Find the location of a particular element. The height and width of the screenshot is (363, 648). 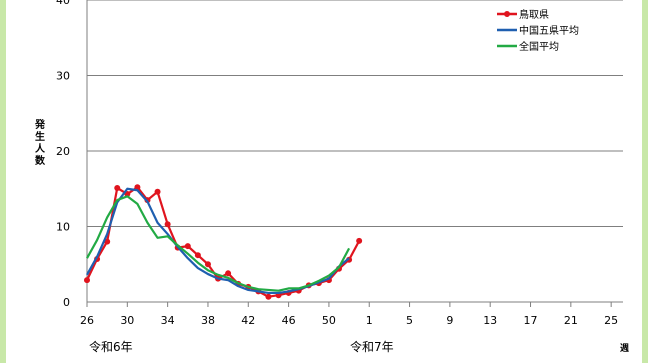

legend-label: 鳥取県 is located at coordinates (534, 14).